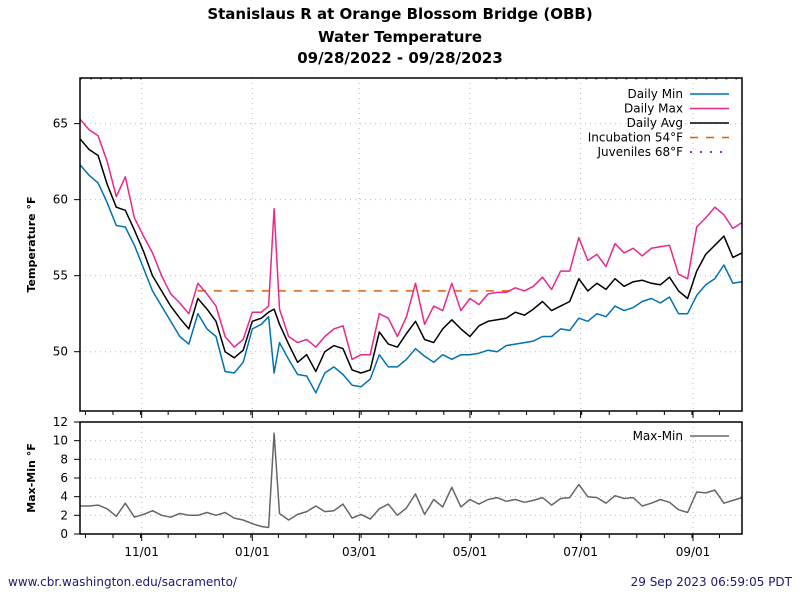 This screenshot has height=600, width=800. I want to click on legend-daily-max: Daily Max, so click(676, 109).